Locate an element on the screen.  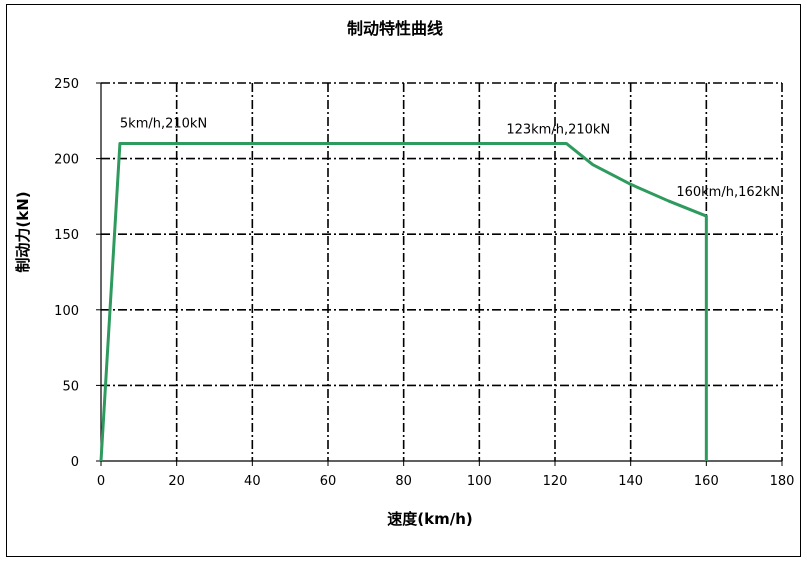
chart-title: 制动特性曲线 is located at coordinates (395, 28).